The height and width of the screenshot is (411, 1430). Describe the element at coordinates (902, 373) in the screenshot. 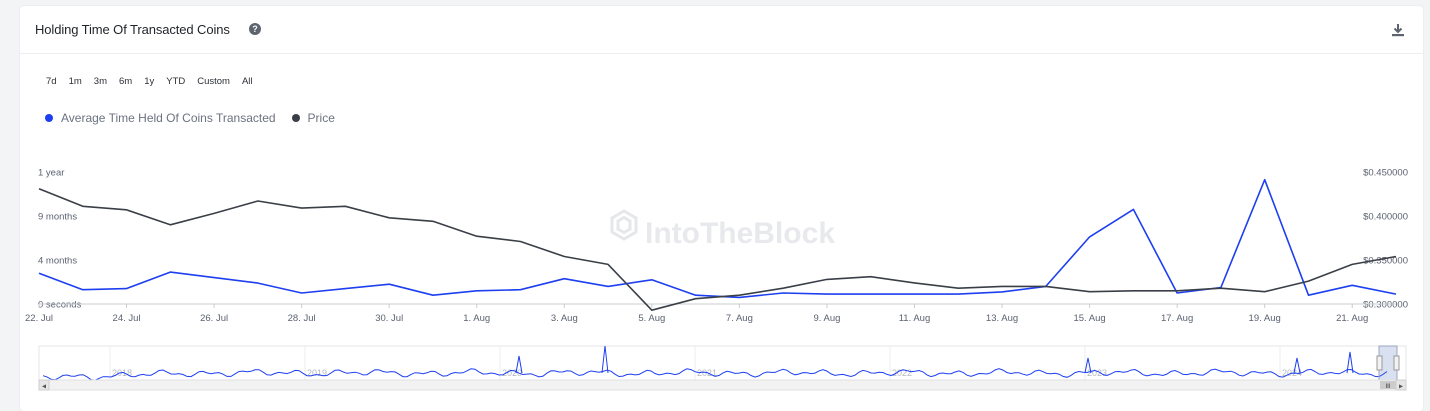

I see `navigator-year-label: 2022` at that location.